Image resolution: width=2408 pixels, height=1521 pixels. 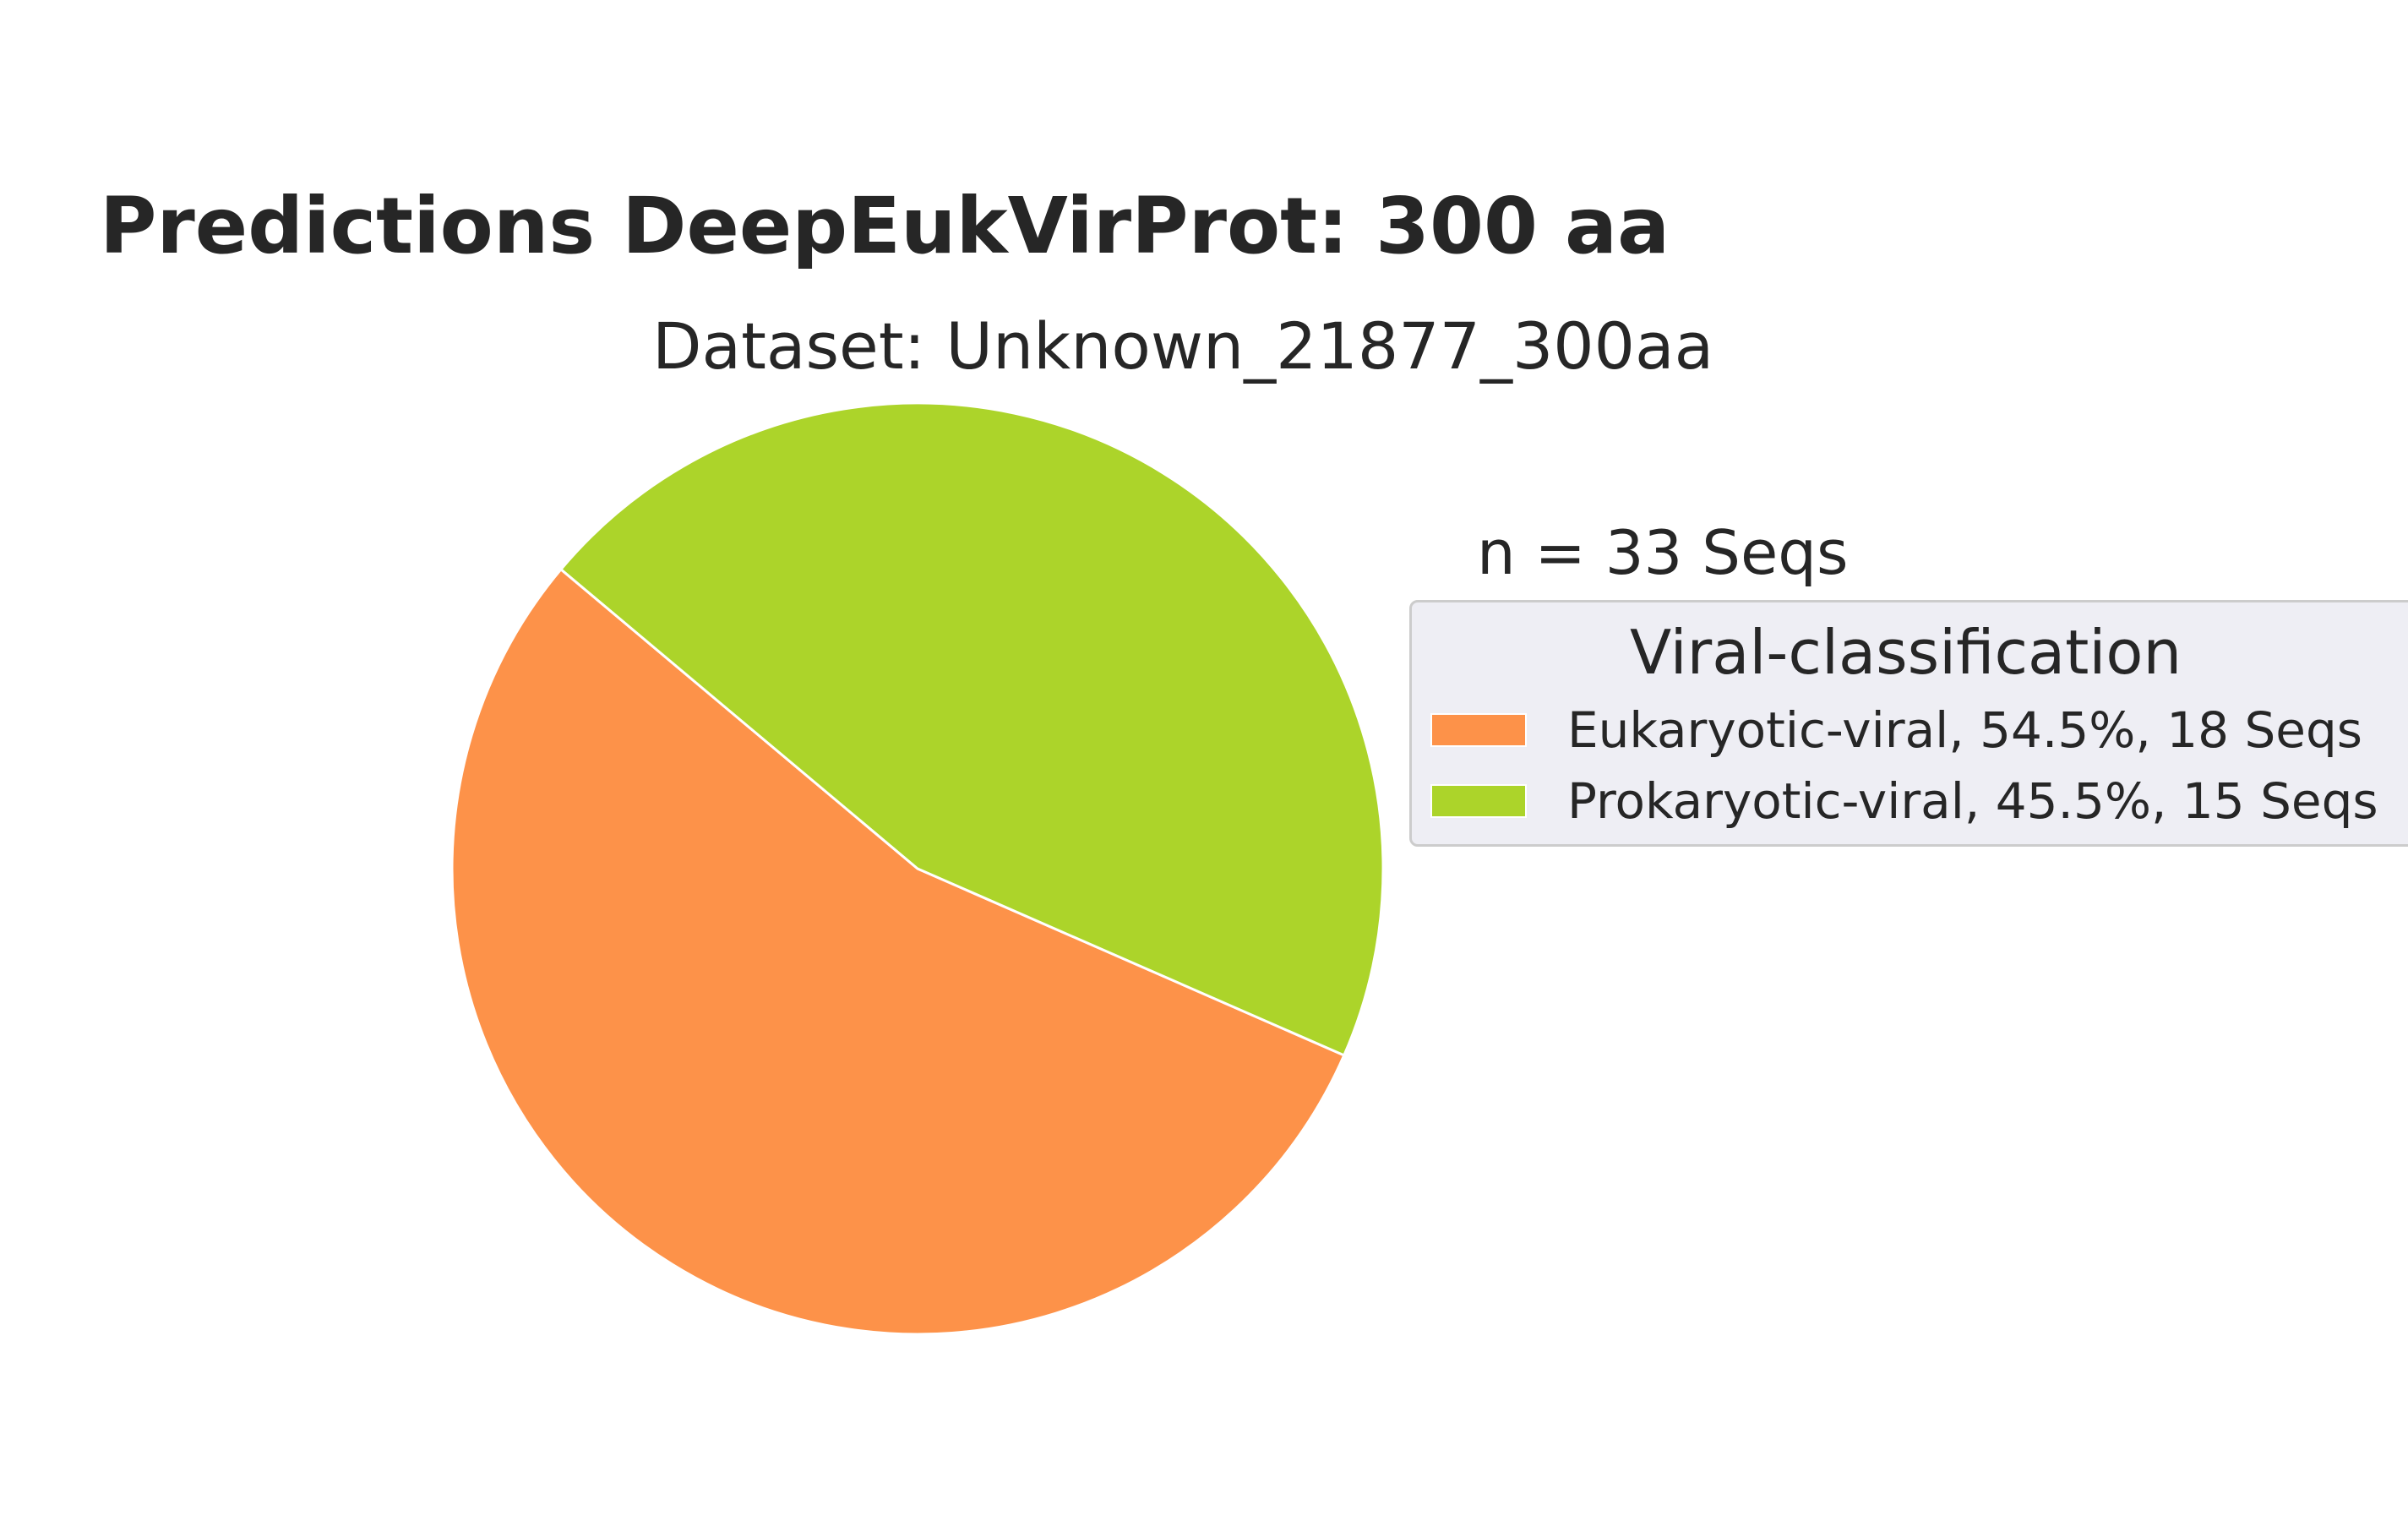 What do you see at coordinates (1896, 730) in the screenshot?
I see `legend-item-eukaryotic-viral: Eukaryotic-viral, 54.5%, 18 Seqs` at bounding box center [1896, 730].